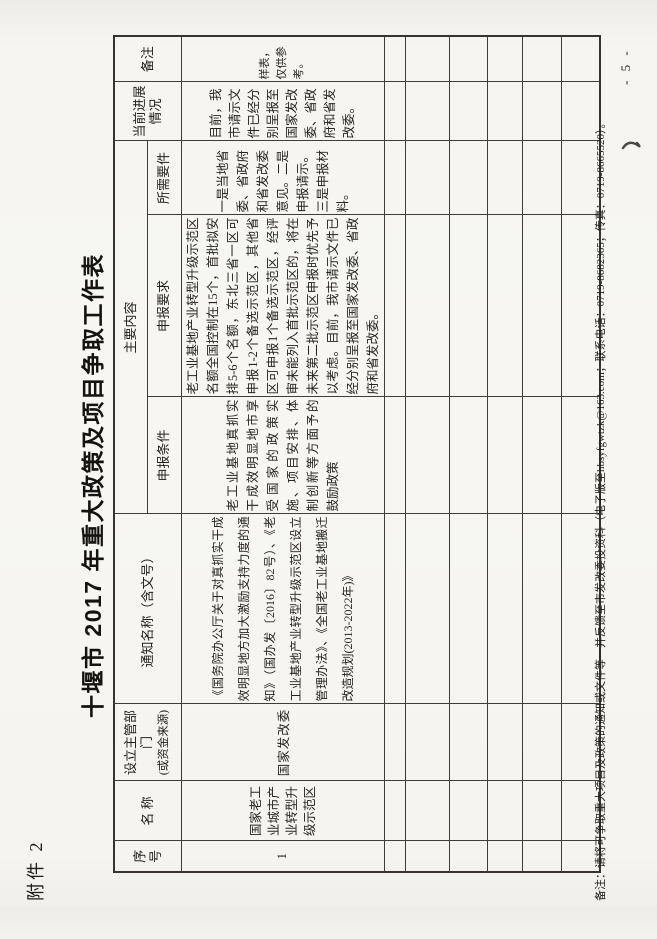  Describe the element at coordinates (625, 66) in the screenshot. I see `page-number: - 5 -` at that location.